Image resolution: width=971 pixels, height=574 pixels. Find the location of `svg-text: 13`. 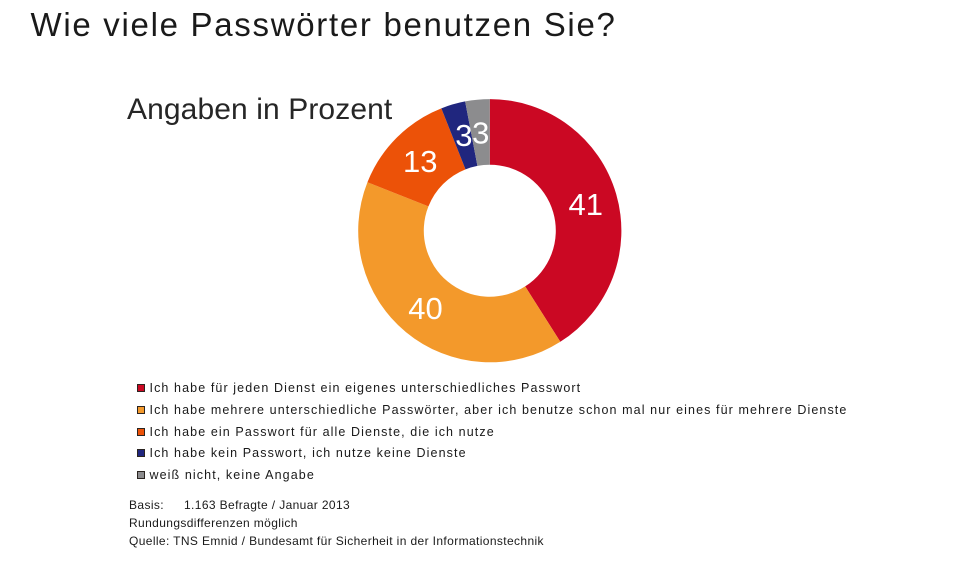

svg-text: 13 is located at coordinates (420, 161).